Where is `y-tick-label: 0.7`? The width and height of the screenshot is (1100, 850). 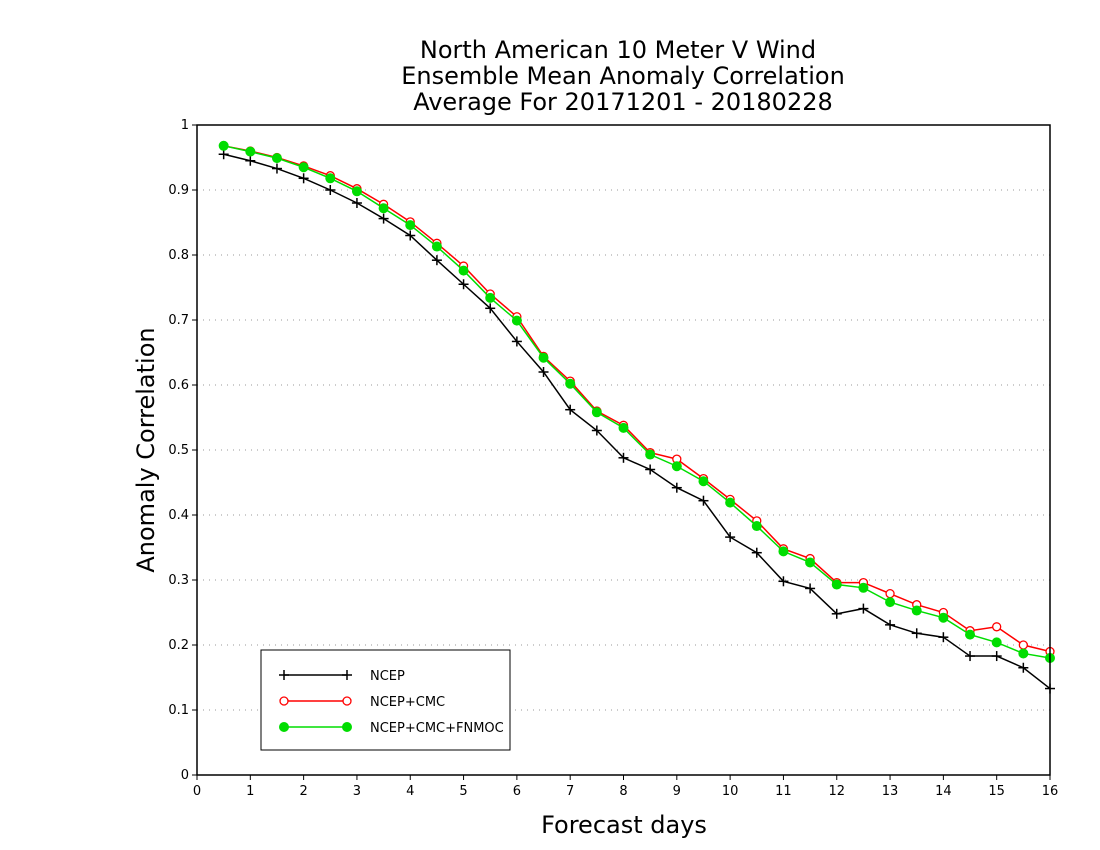
y-tick-label: 0.7 is located at coordinates (178, 320).